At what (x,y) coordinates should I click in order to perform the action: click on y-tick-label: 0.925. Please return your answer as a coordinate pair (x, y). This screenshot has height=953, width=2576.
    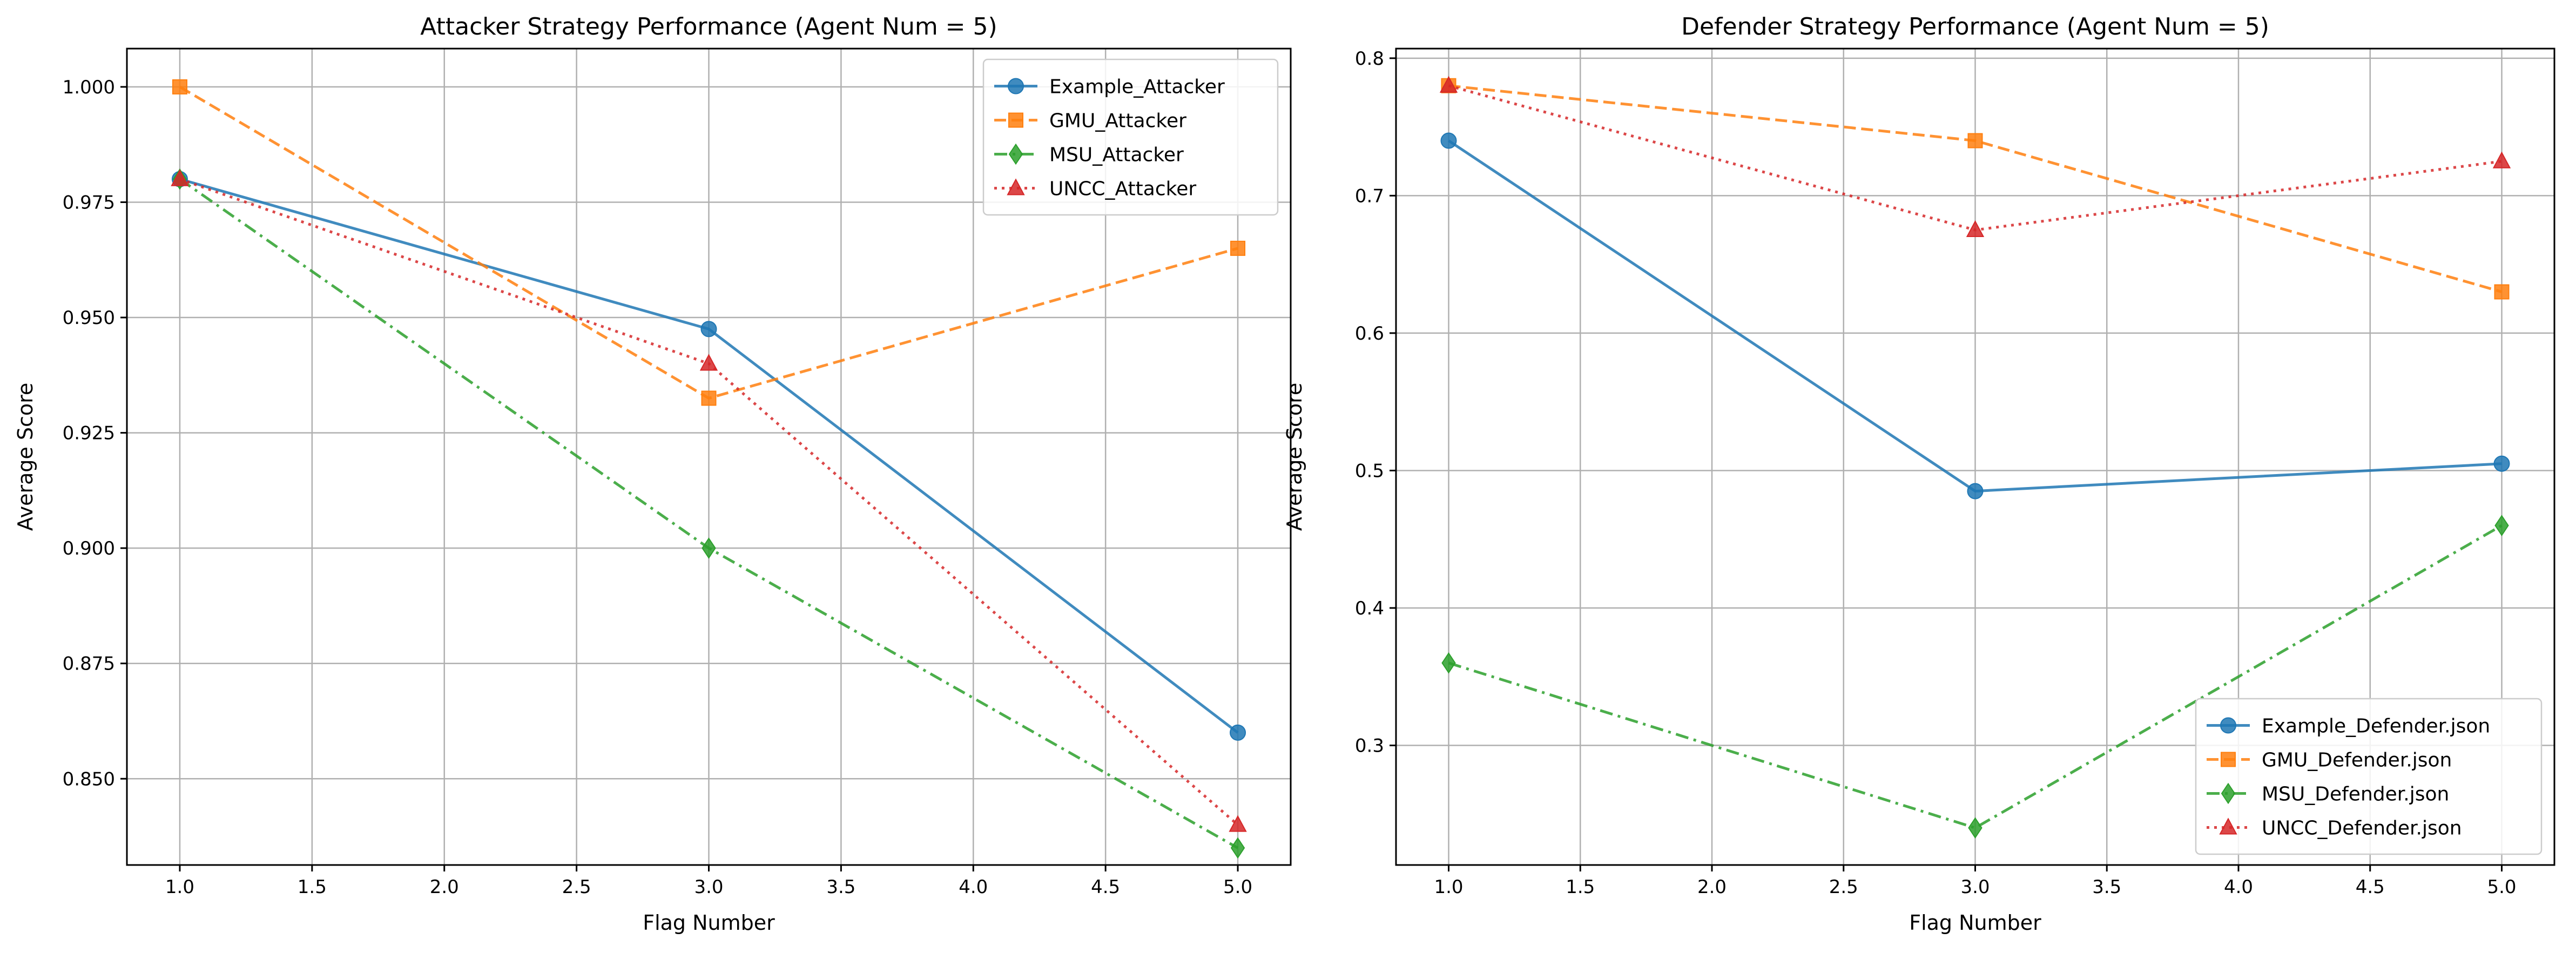
    Looking at the image, I should click on (89, 433).